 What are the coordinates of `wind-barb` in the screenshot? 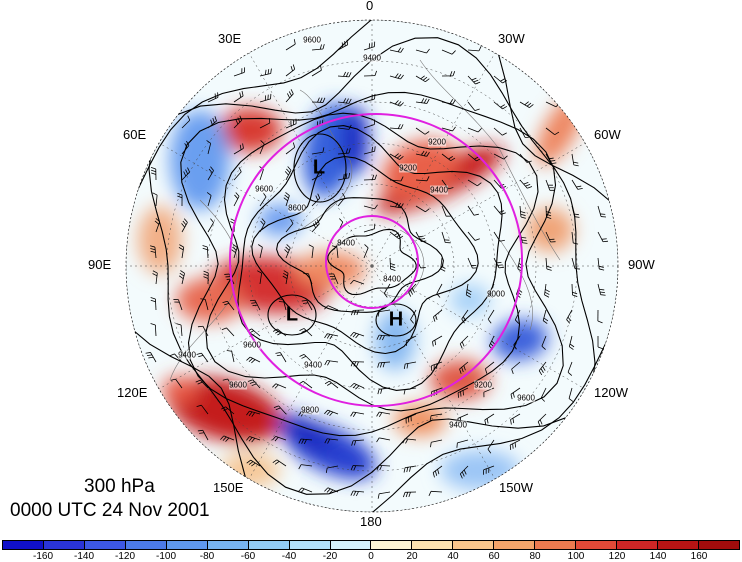 It's located at (369, 179).